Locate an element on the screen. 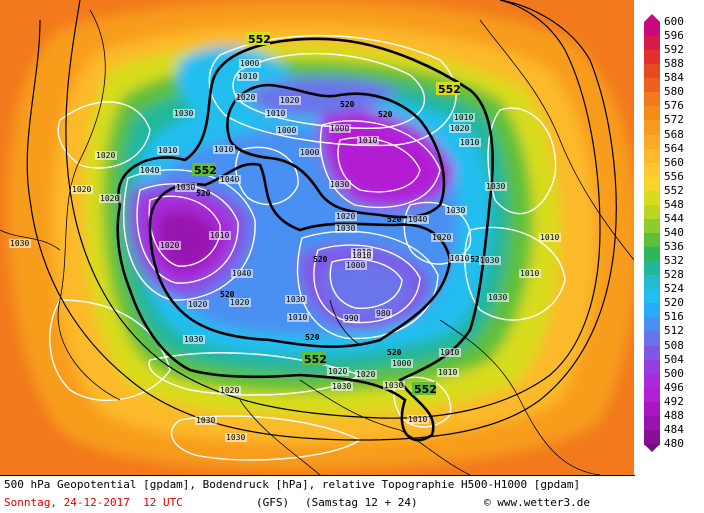 The width and height of the screenshot is (704, 513). colorbar-tick-label: 500 is located at coordinates (674, 373).